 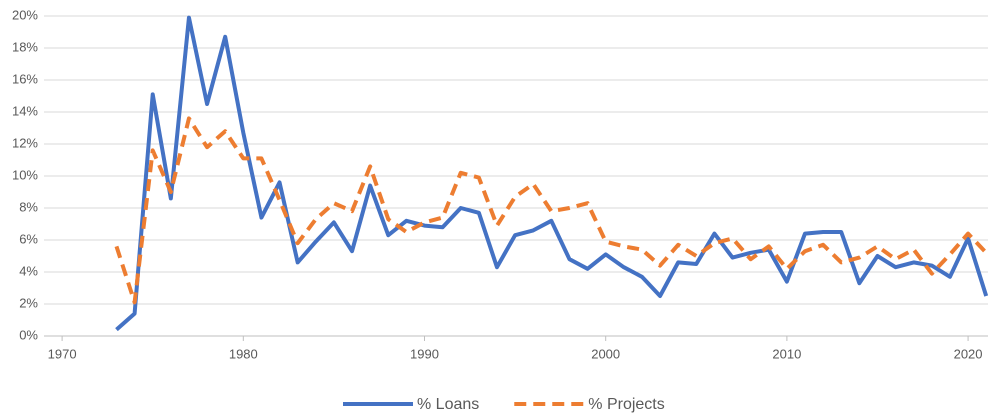 I want to click on x-tick-label: 2010, so click(x=786, y=353).